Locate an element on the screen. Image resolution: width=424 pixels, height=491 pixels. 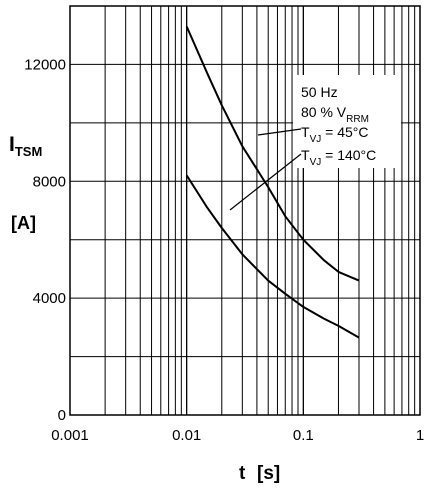
x-tick-label: 0.1 is located at coordinates (303, 435).